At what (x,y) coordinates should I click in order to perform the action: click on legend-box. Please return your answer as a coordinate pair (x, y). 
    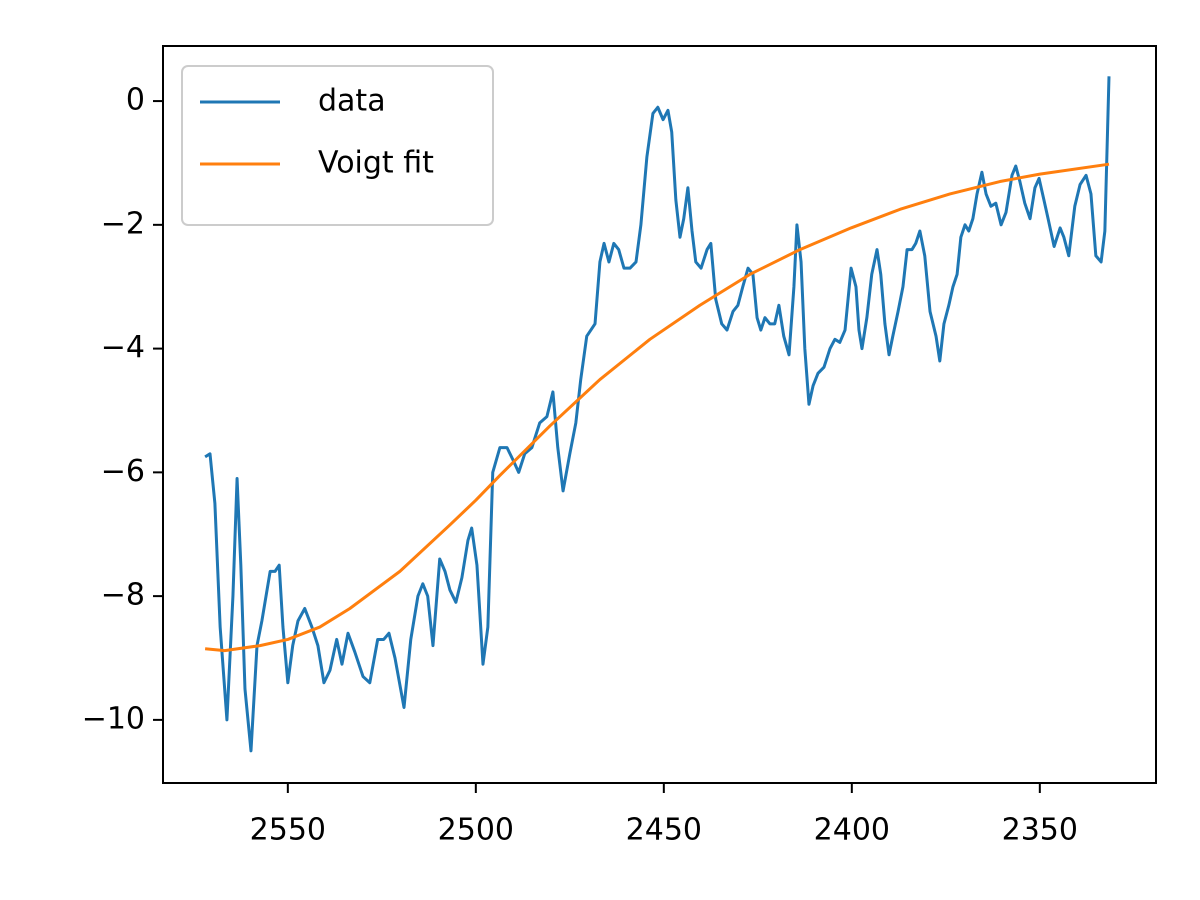
    Looking at the image, I should click on (337, 145).